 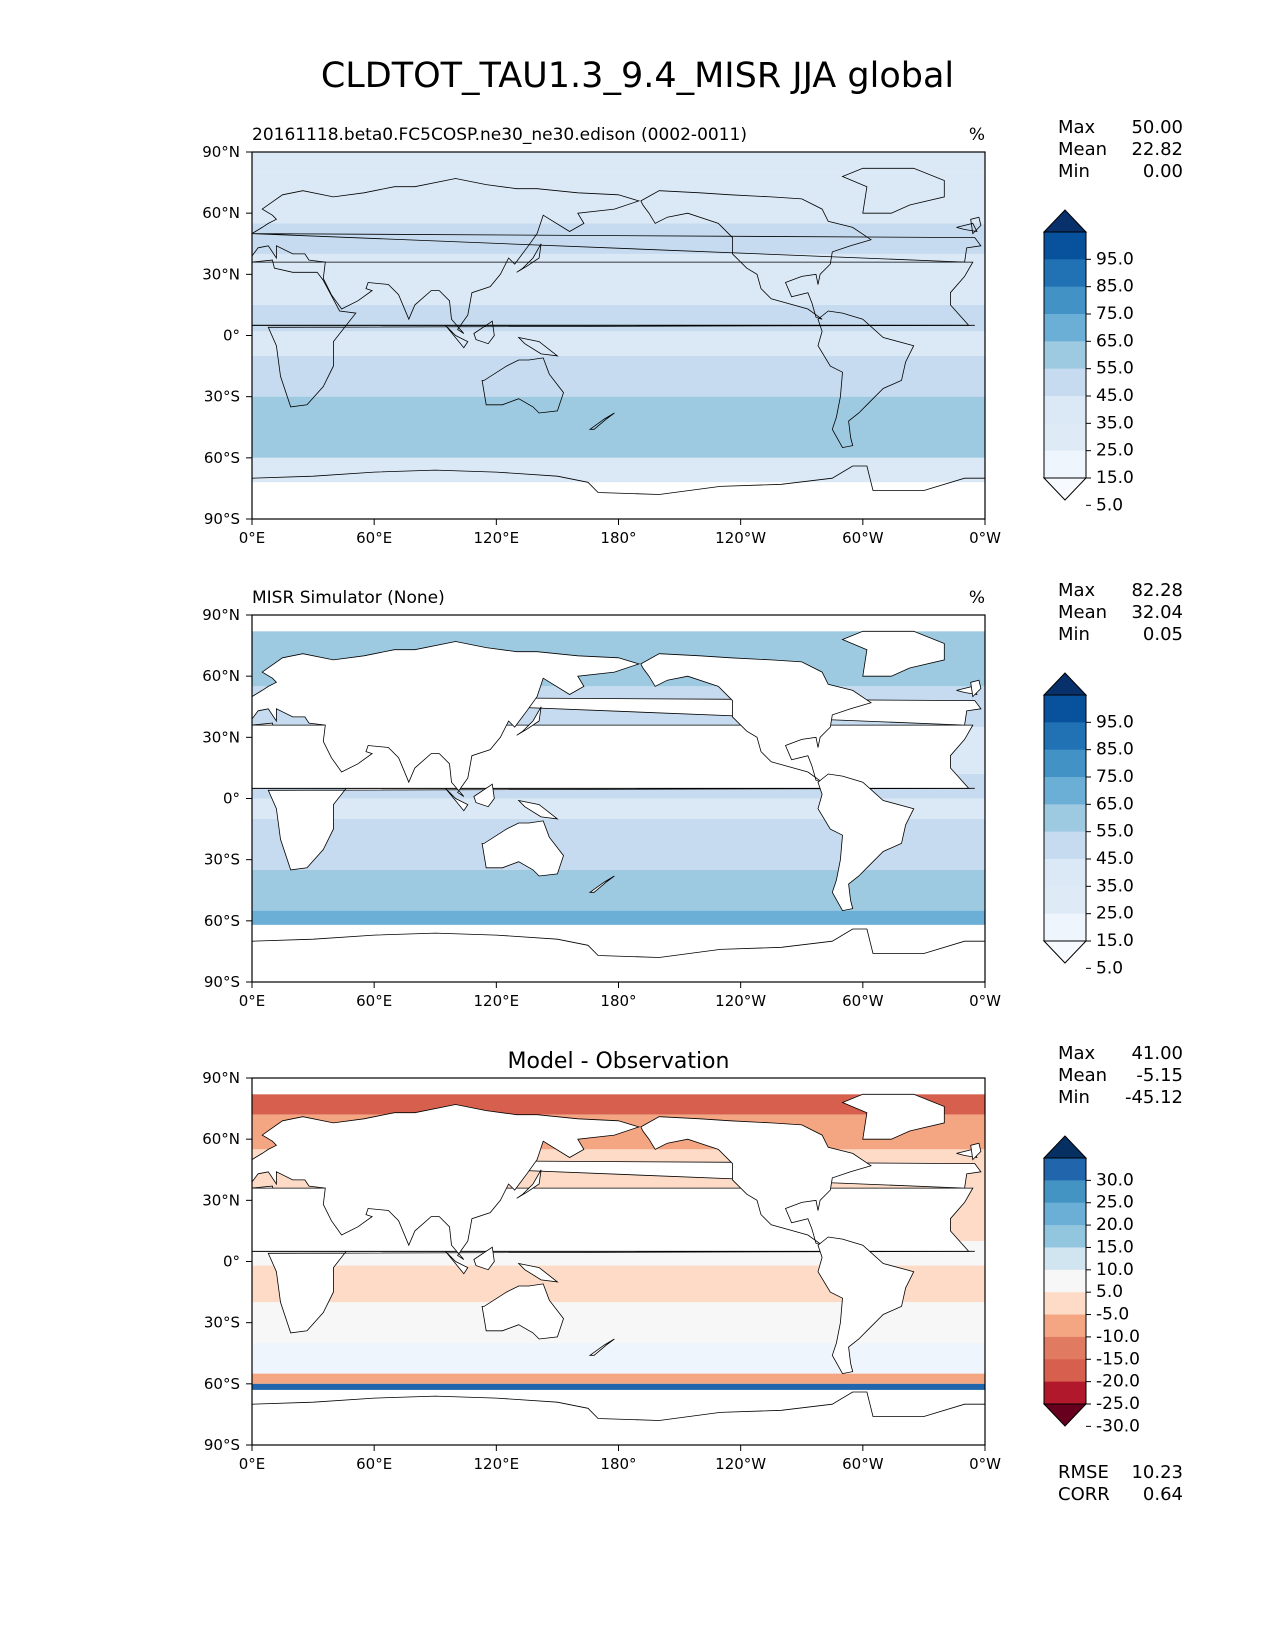 What do you see at coordinates (1162, 634) in the screenshot?
I see `stat-value: 0.05` at bounding box center [1162, 634].